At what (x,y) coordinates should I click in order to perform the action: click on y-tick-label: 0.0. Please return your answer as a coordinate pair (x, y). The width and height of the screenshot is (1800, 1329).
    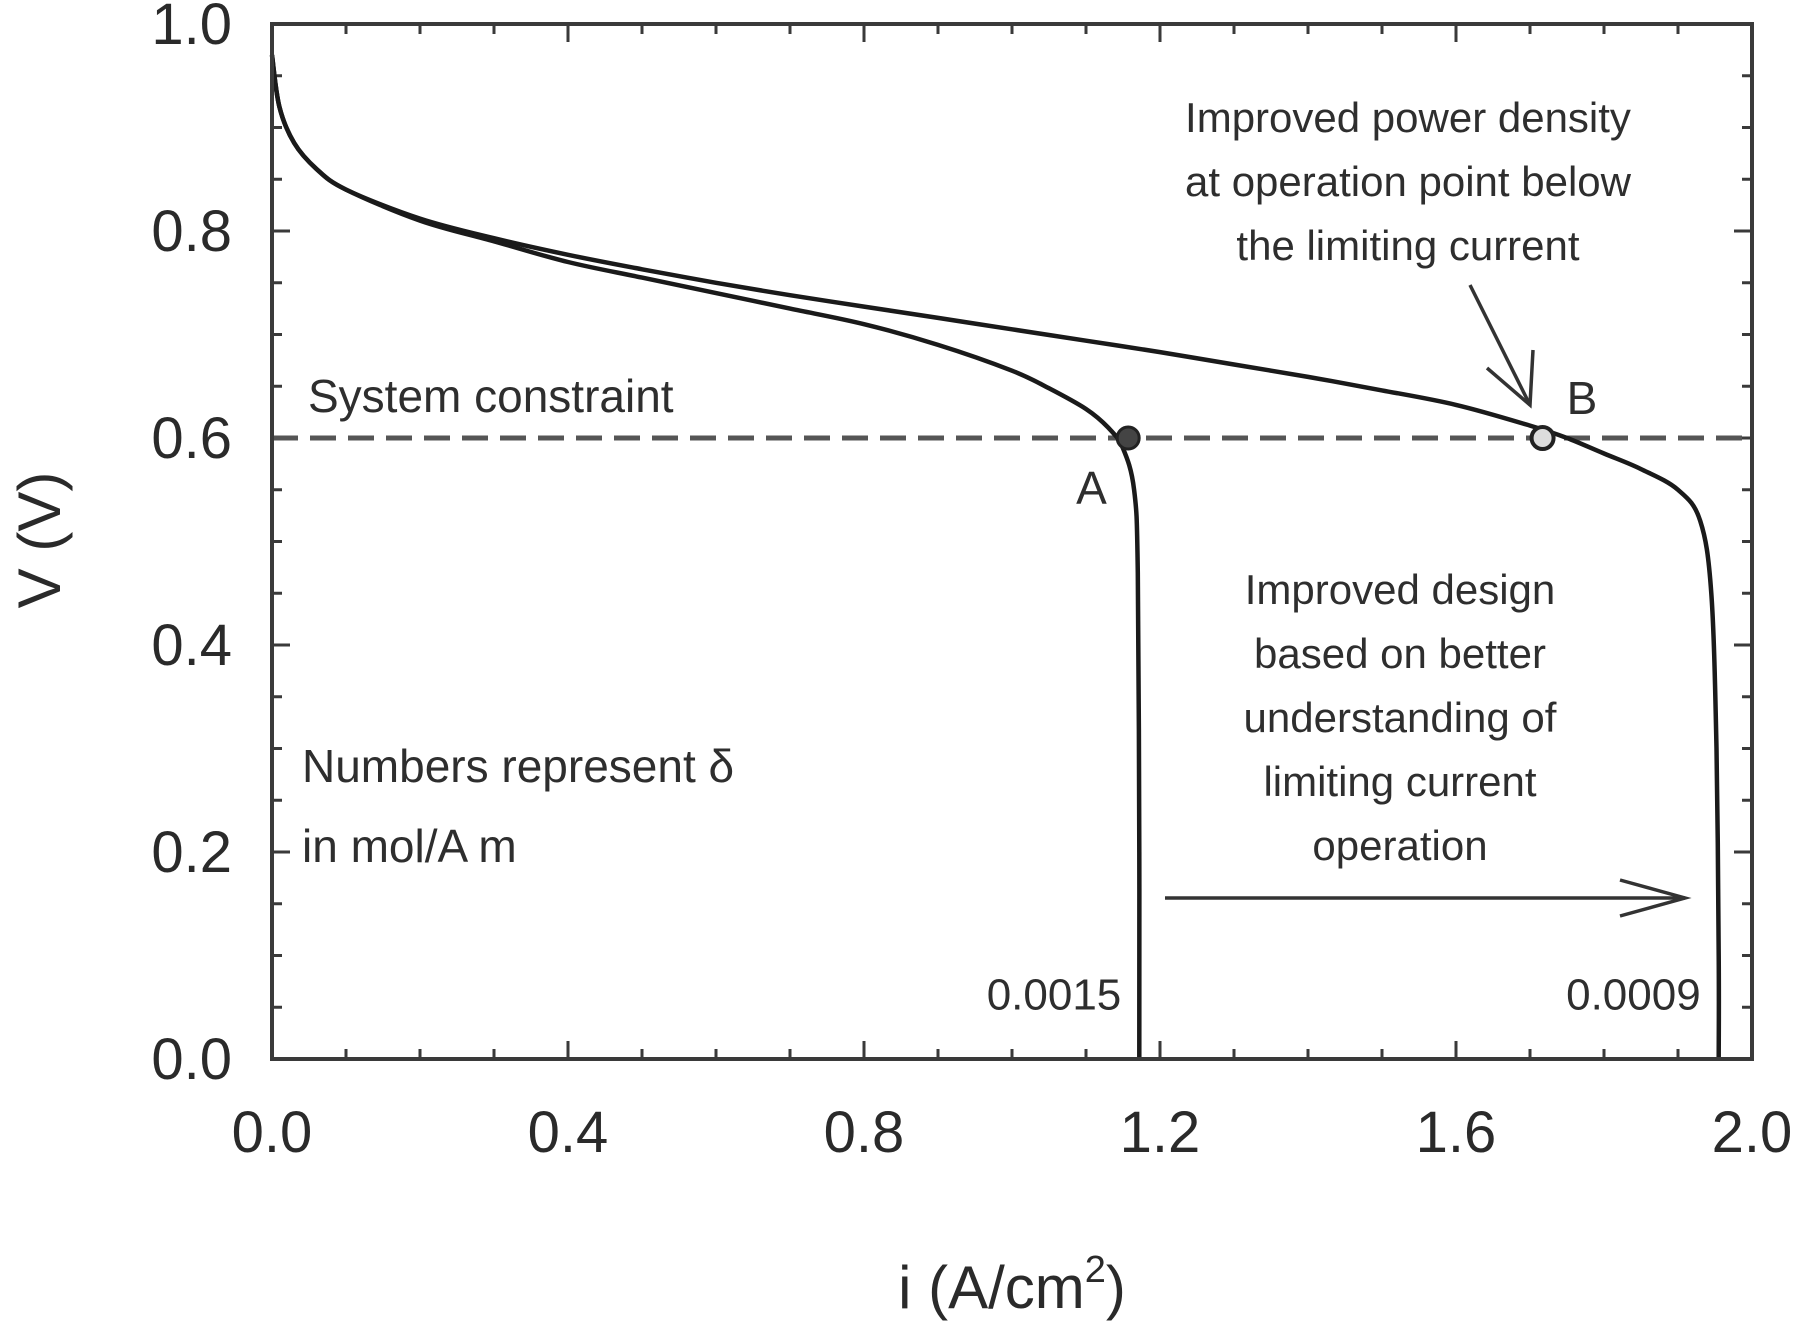
    Looking at the image, I should click on (191, 1059).